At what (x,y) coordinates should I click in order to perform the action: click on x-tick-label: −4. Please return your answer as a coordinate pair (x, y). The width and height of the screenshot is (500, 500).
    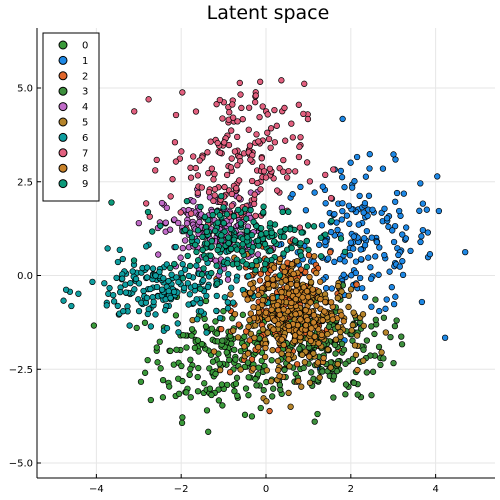
    Looking at the image, I should click on (96, 489).